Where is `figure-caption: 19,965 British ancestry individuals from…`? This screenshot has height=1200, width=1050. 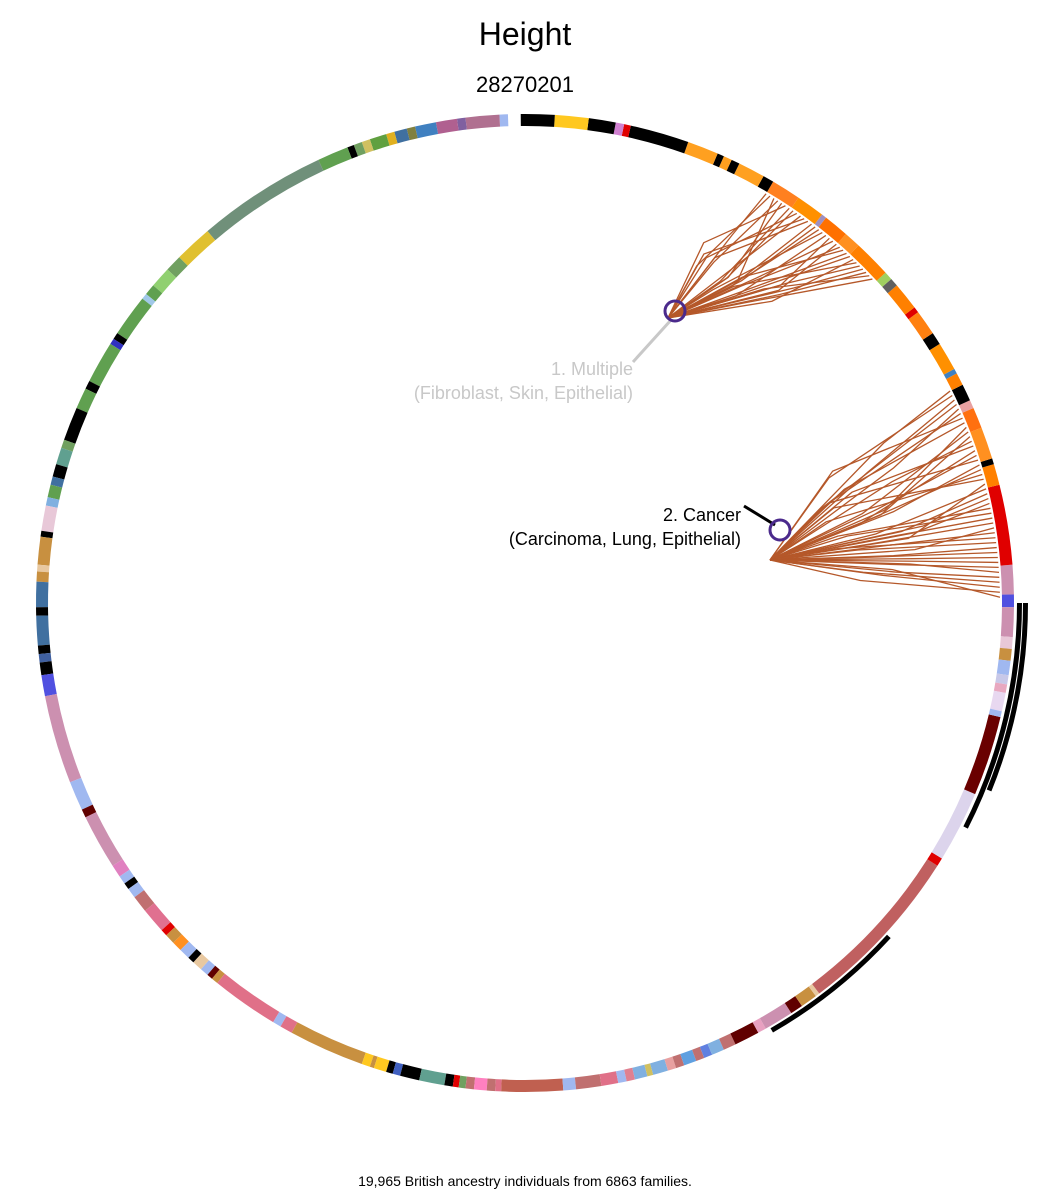
figure-caption: 19,965 British ancestry individuals from… is located at coordinates (525, 1181).